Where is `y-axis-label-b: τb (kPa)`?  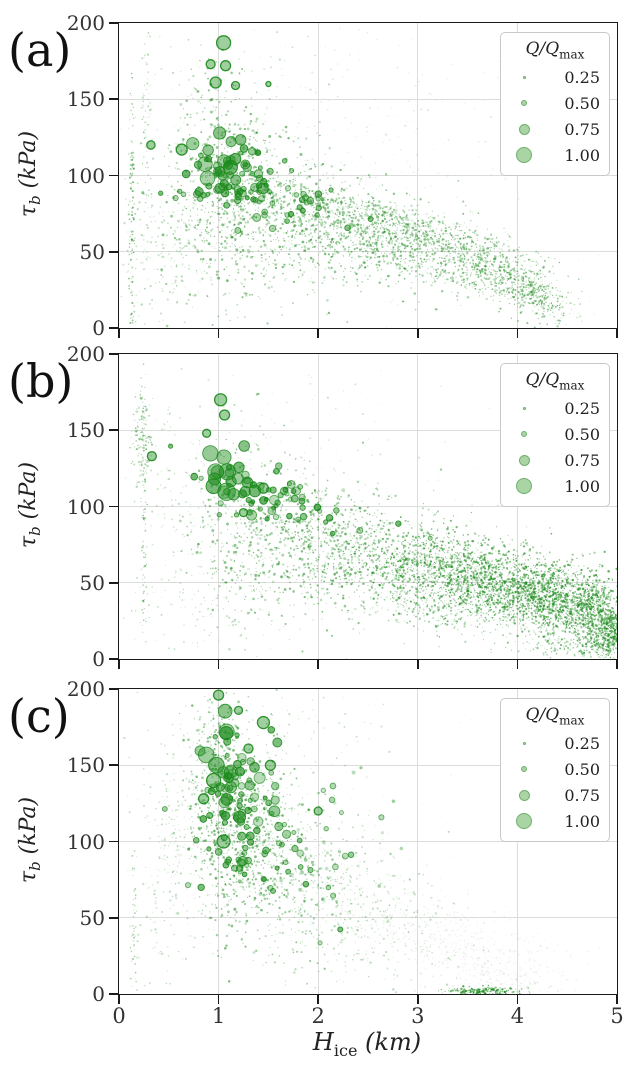
y-axis-label-b: τb (kPa) is located at coordinates (30, 505).